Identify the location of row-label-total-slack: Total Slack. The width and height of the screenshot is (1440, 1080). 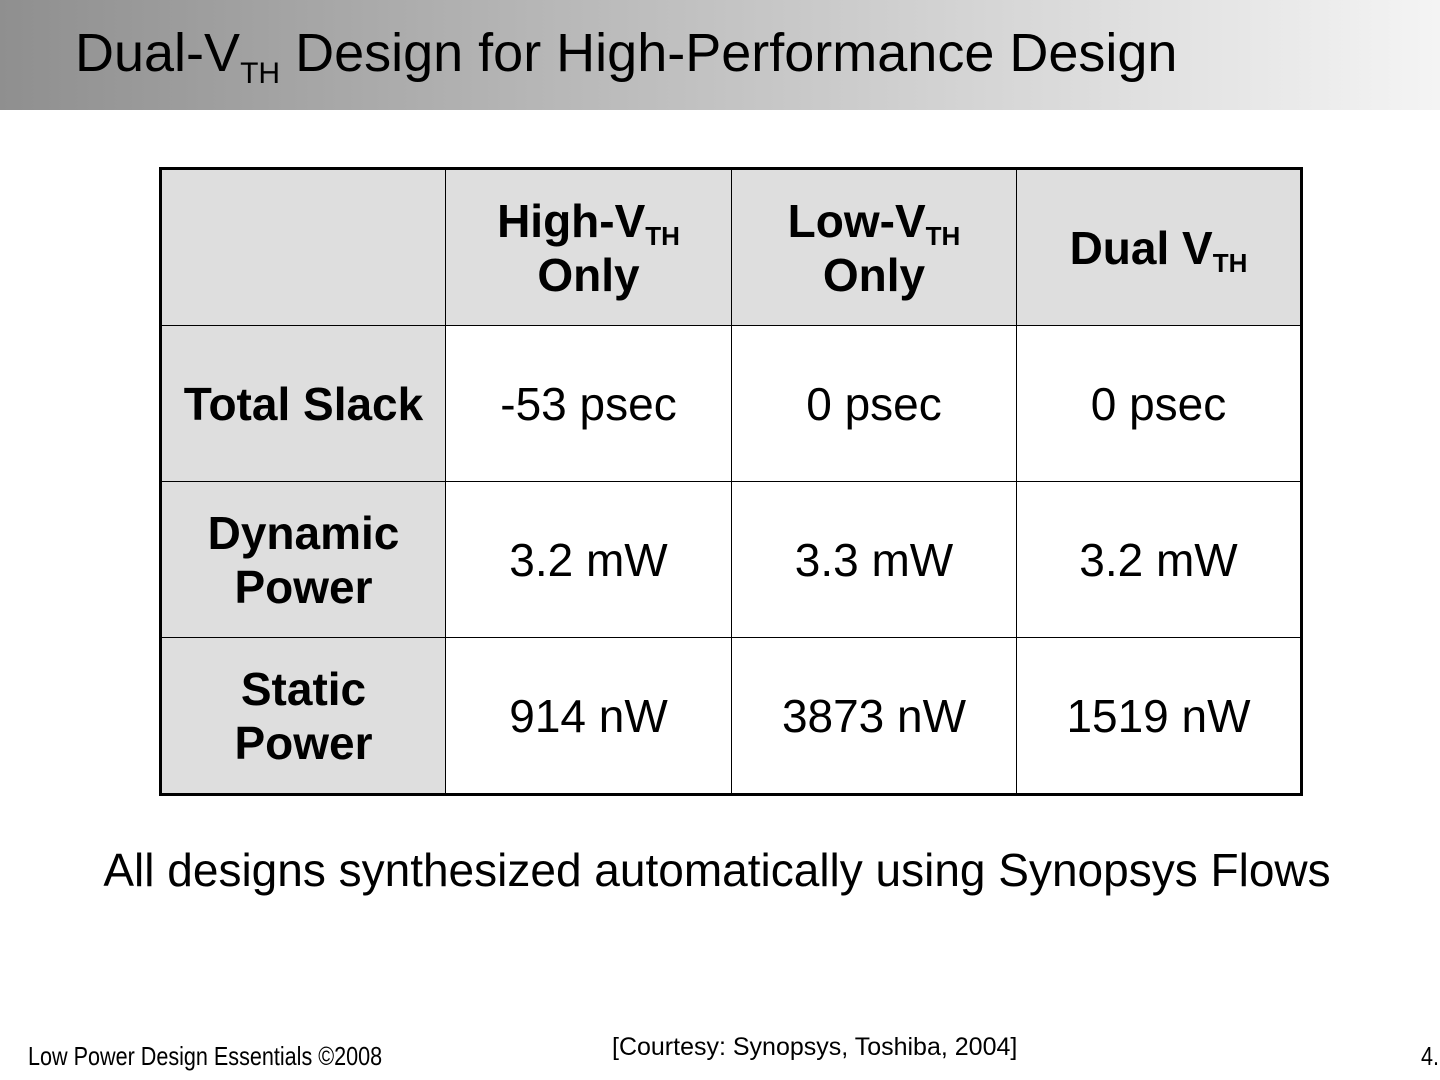
(303, 403).